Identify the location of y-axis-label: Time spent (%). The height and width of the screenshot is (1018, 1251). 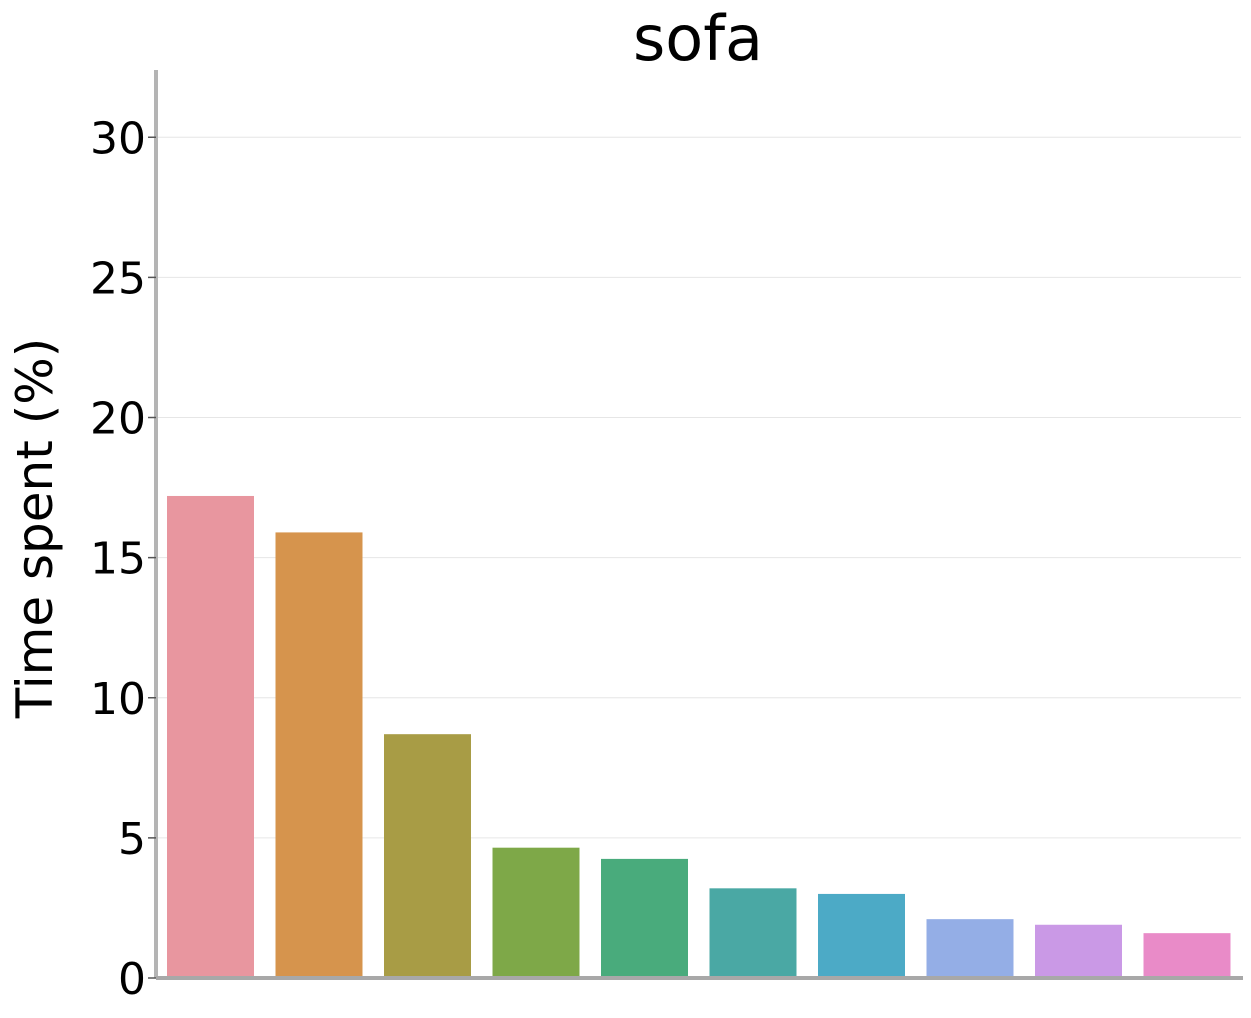
(35, 529).